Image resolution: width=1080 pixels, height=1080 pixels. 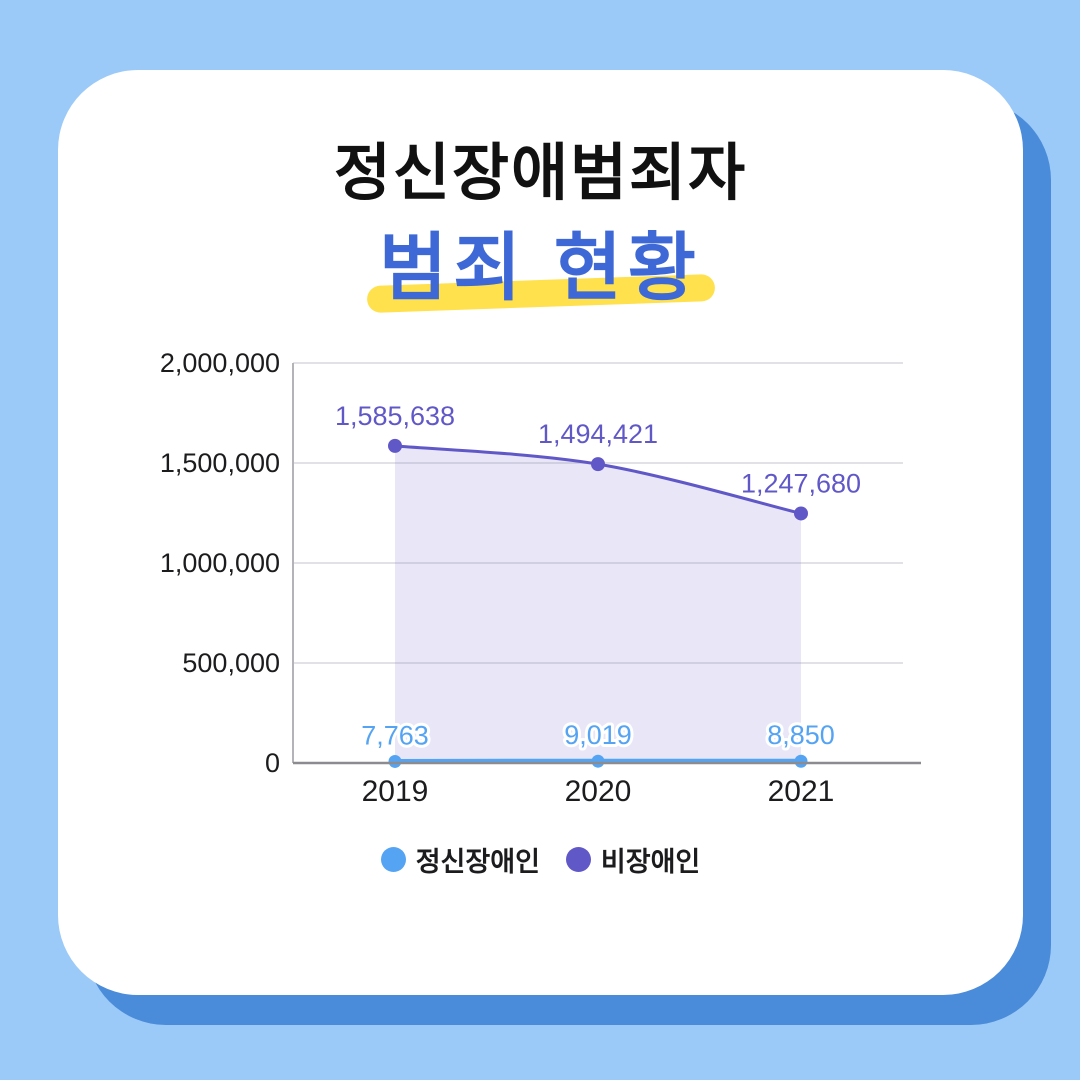 I want to click on value-label-정신장애인: 7,763, so click(x=395, y=735).